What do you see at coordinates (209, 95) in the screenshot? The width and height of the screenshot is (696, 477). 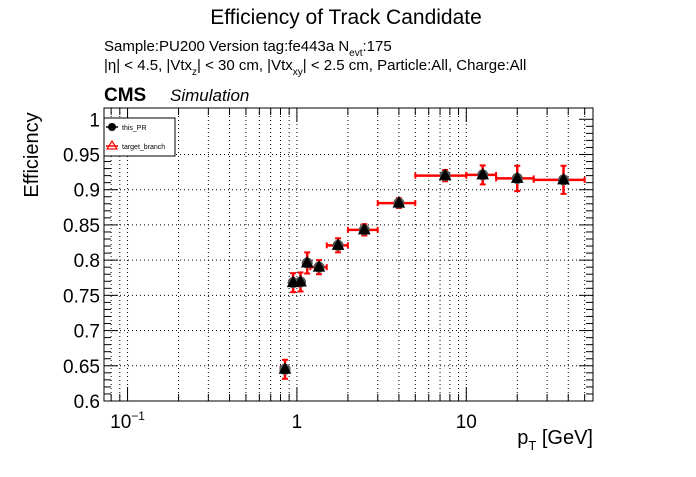 I see `cms-extra-label: Simulation` at bounding box center [209, 95].